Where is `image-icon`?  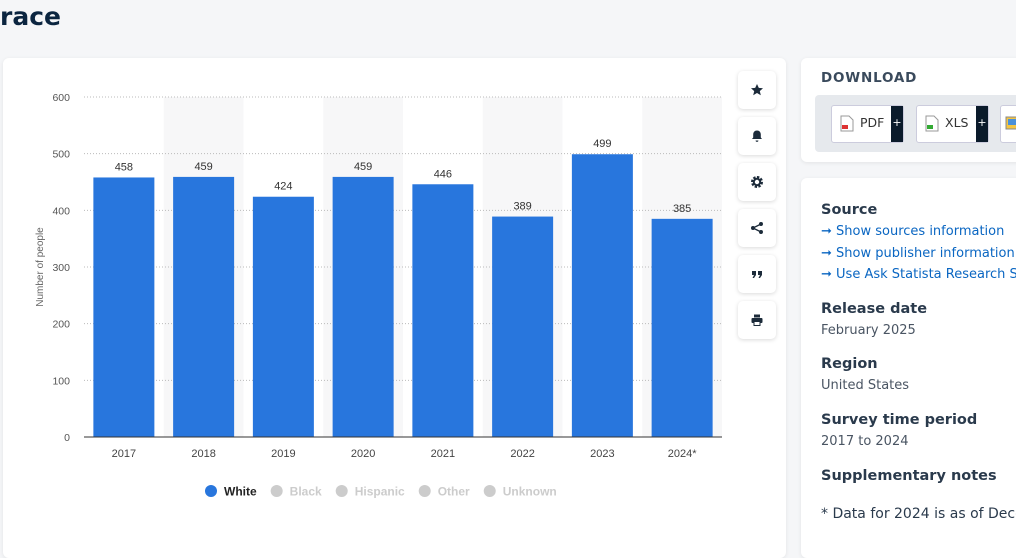
image-icon is located at coordinates (1010, 123).